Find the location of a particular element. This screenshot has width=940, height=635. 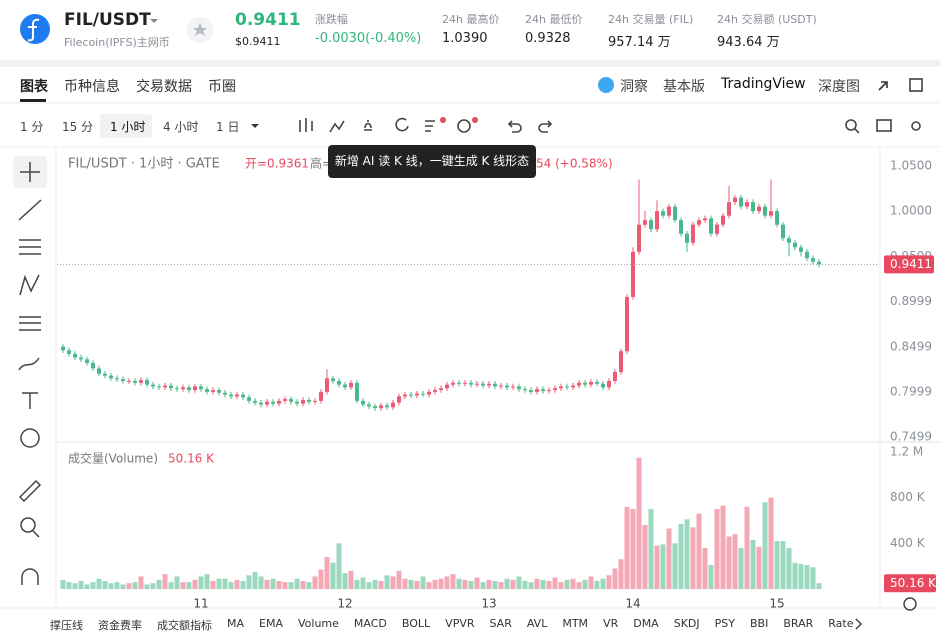

interval: 1 分 is located at coordinates (32, 127).